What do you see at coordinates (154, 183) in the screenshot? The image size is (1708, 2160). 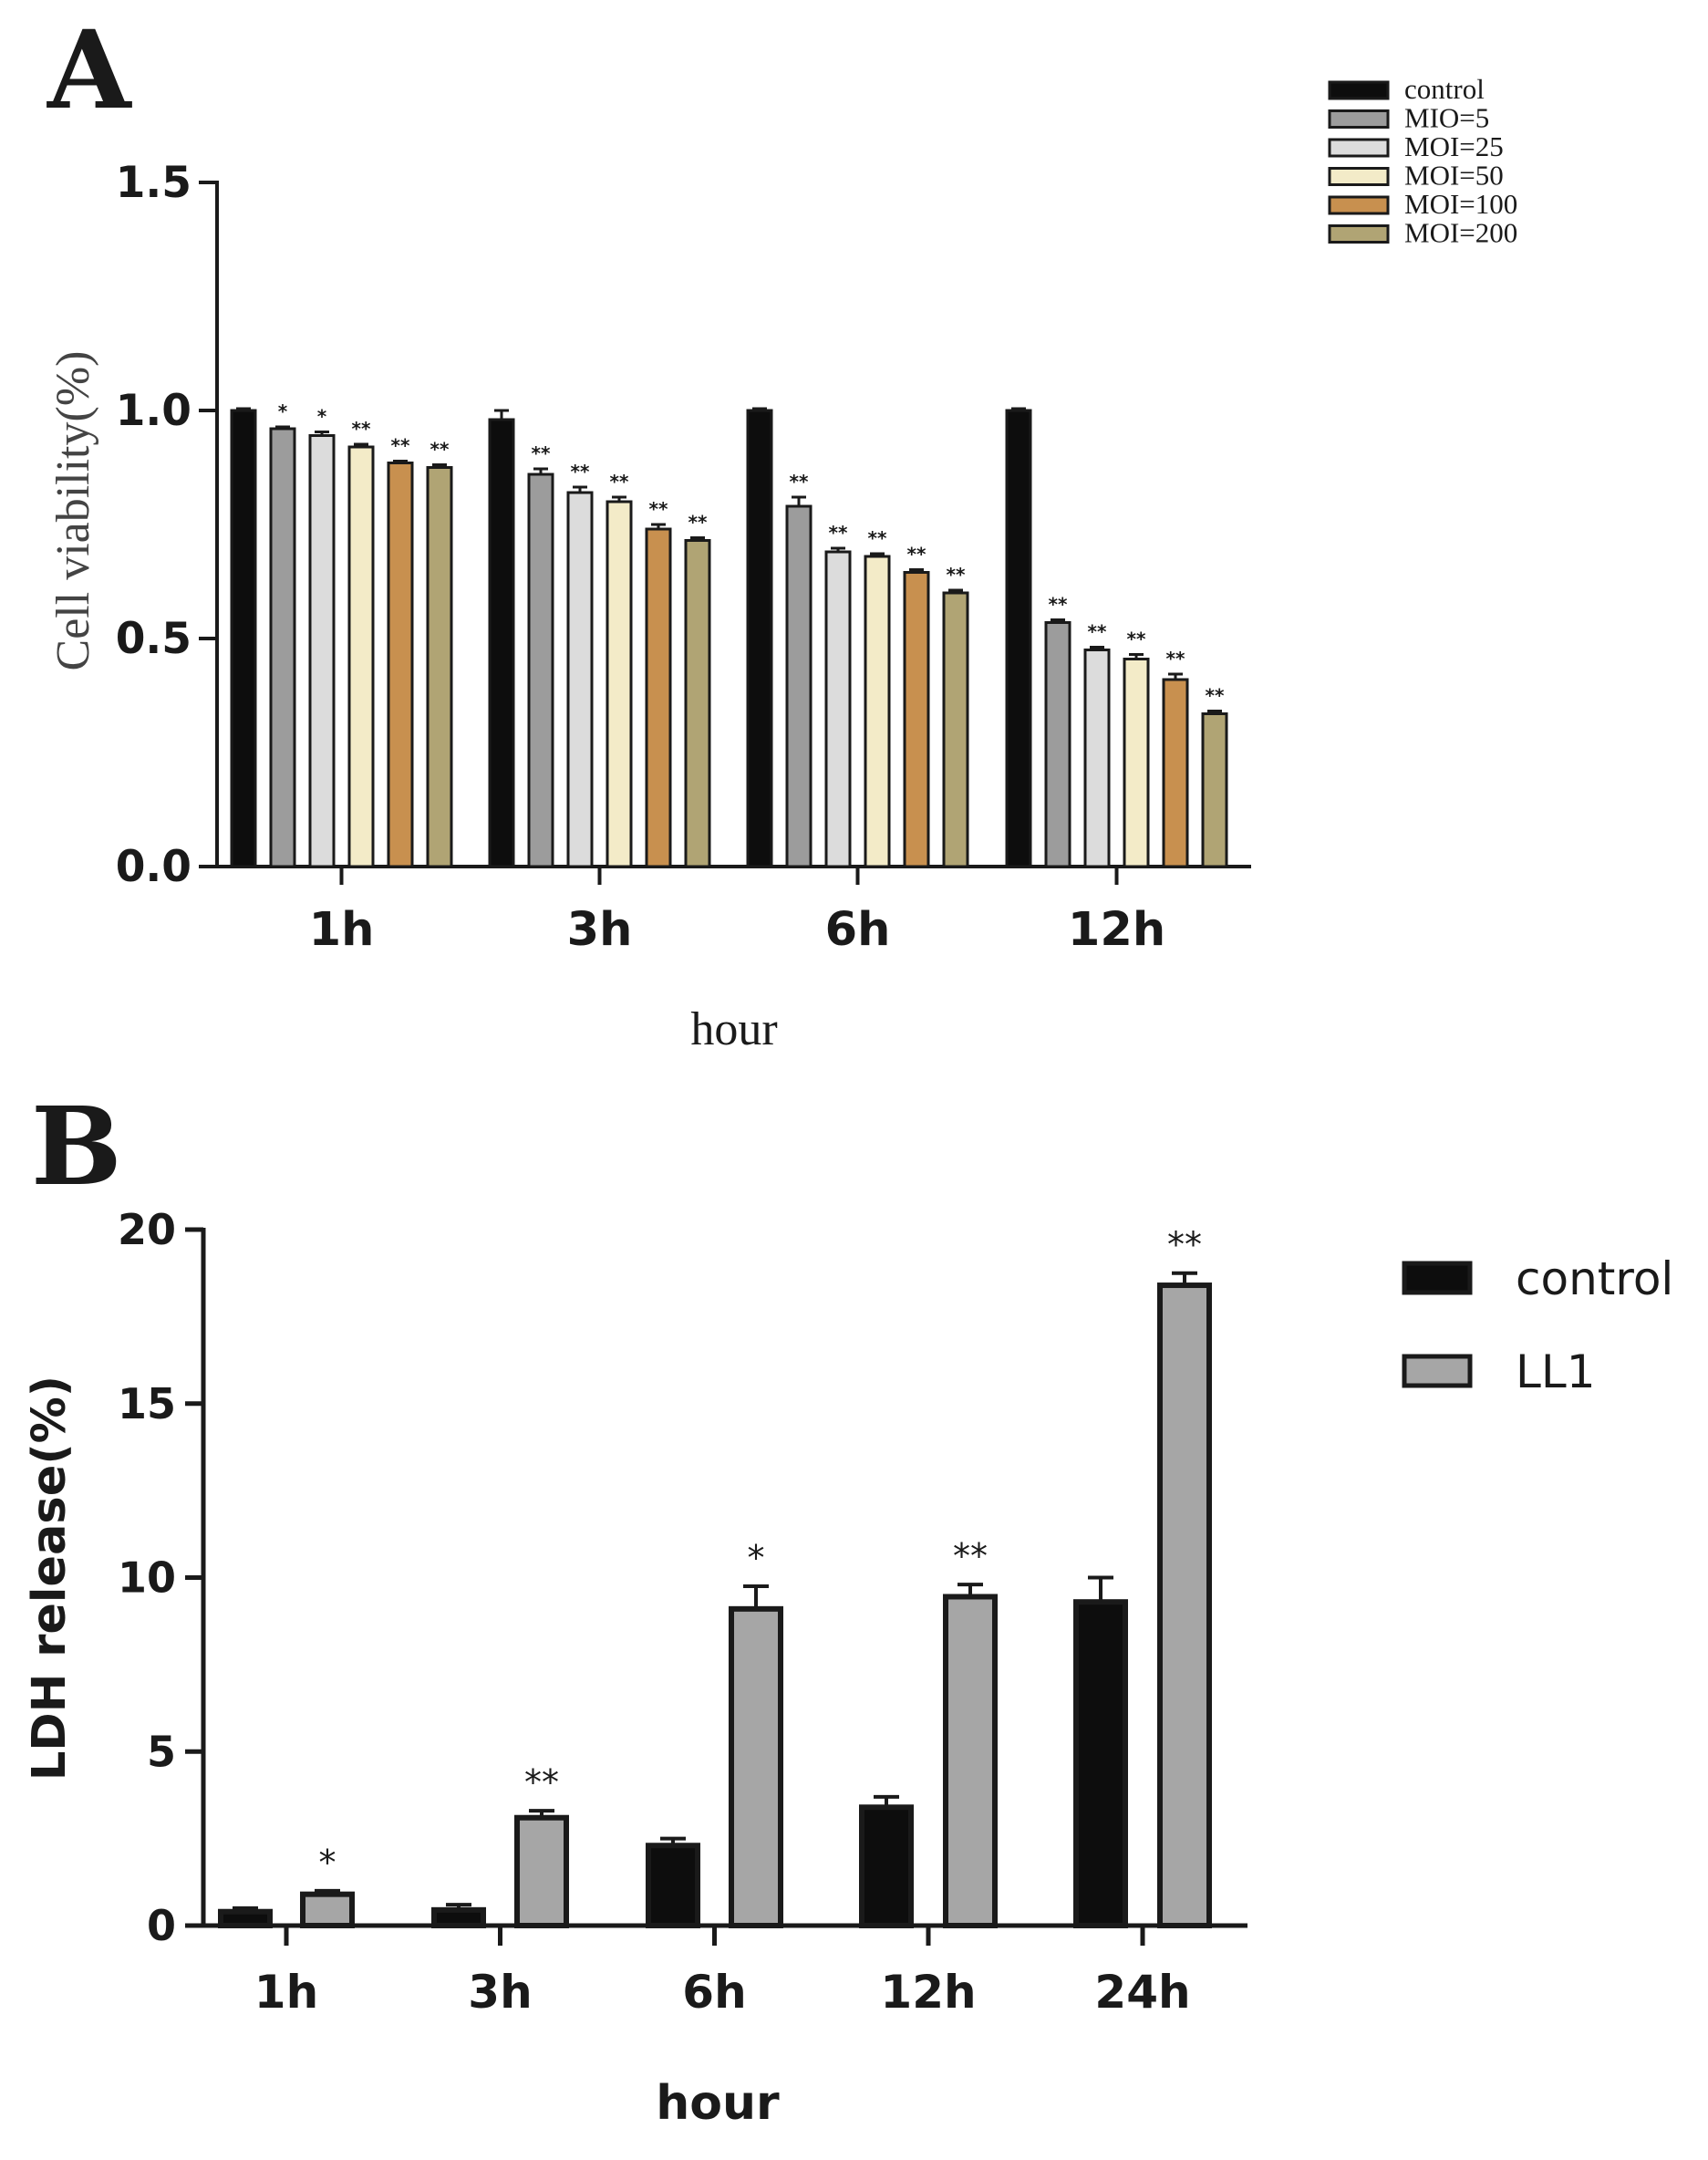 I see `y-tick-label: 1.5` at bounding box center [154, 183].